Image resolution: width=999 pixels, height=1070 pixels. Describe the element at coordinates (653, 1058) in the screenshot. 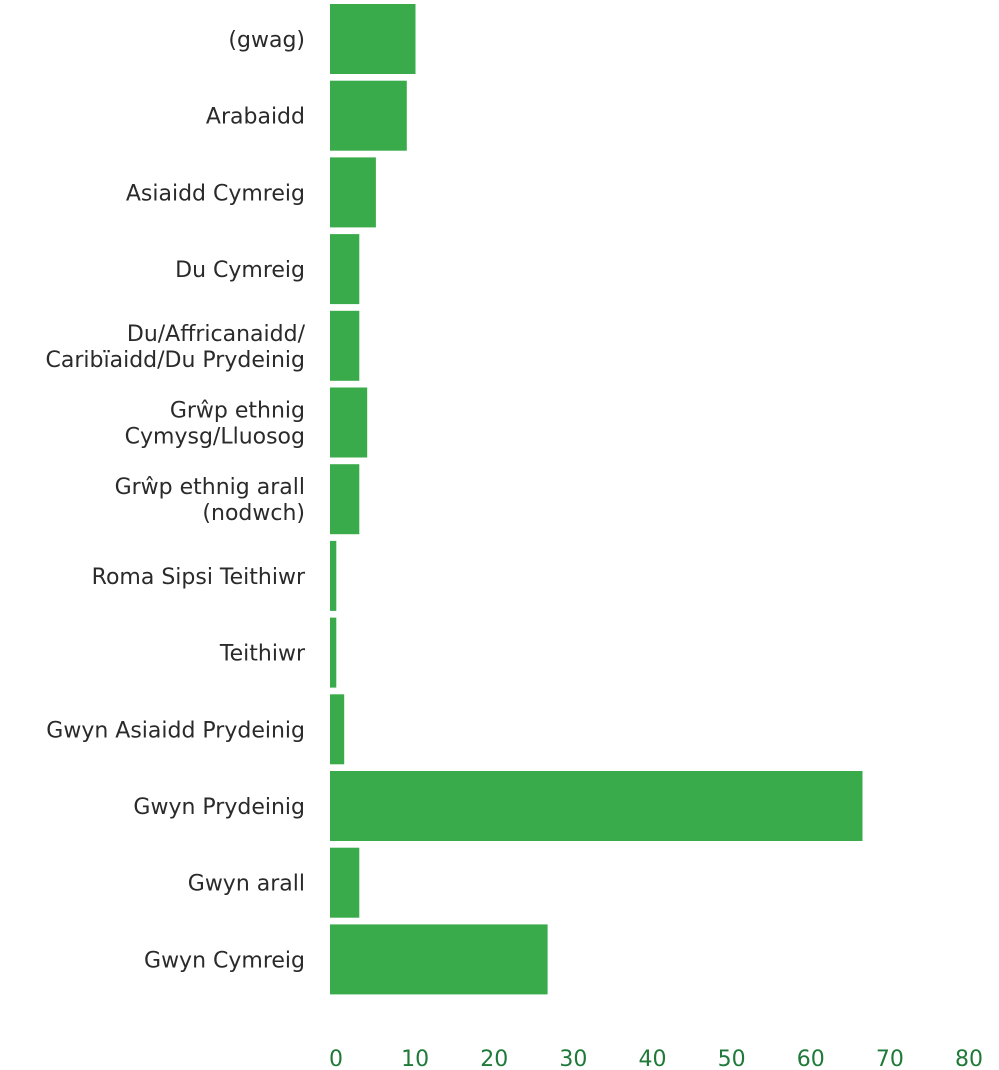

I see `x-tick-label: 40` at that location.